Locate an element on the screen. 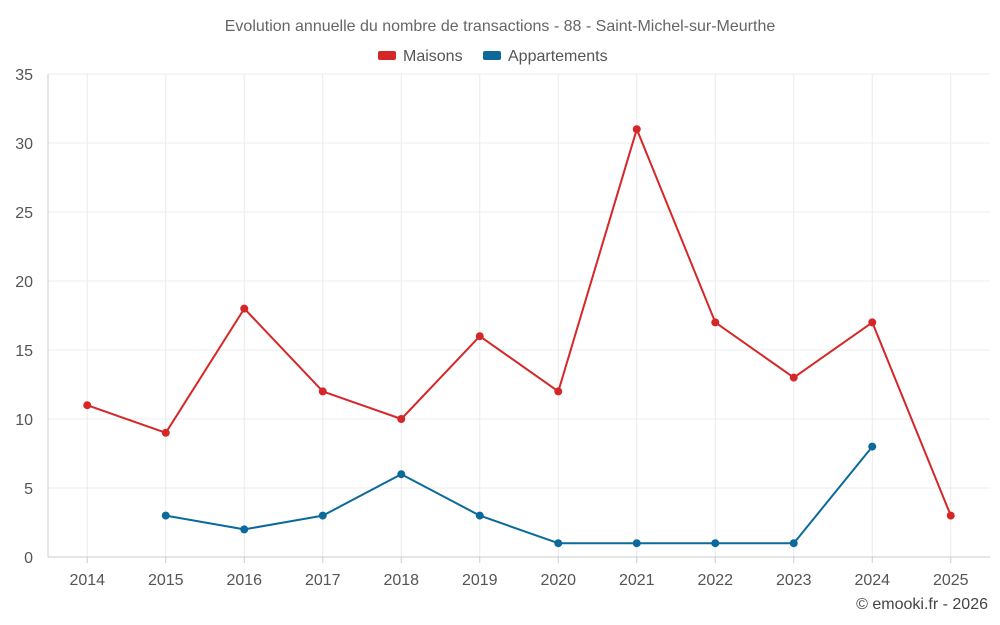 The image size is (1000, 625). data-point-maisons-2019 is located at coordinates (479, 336).